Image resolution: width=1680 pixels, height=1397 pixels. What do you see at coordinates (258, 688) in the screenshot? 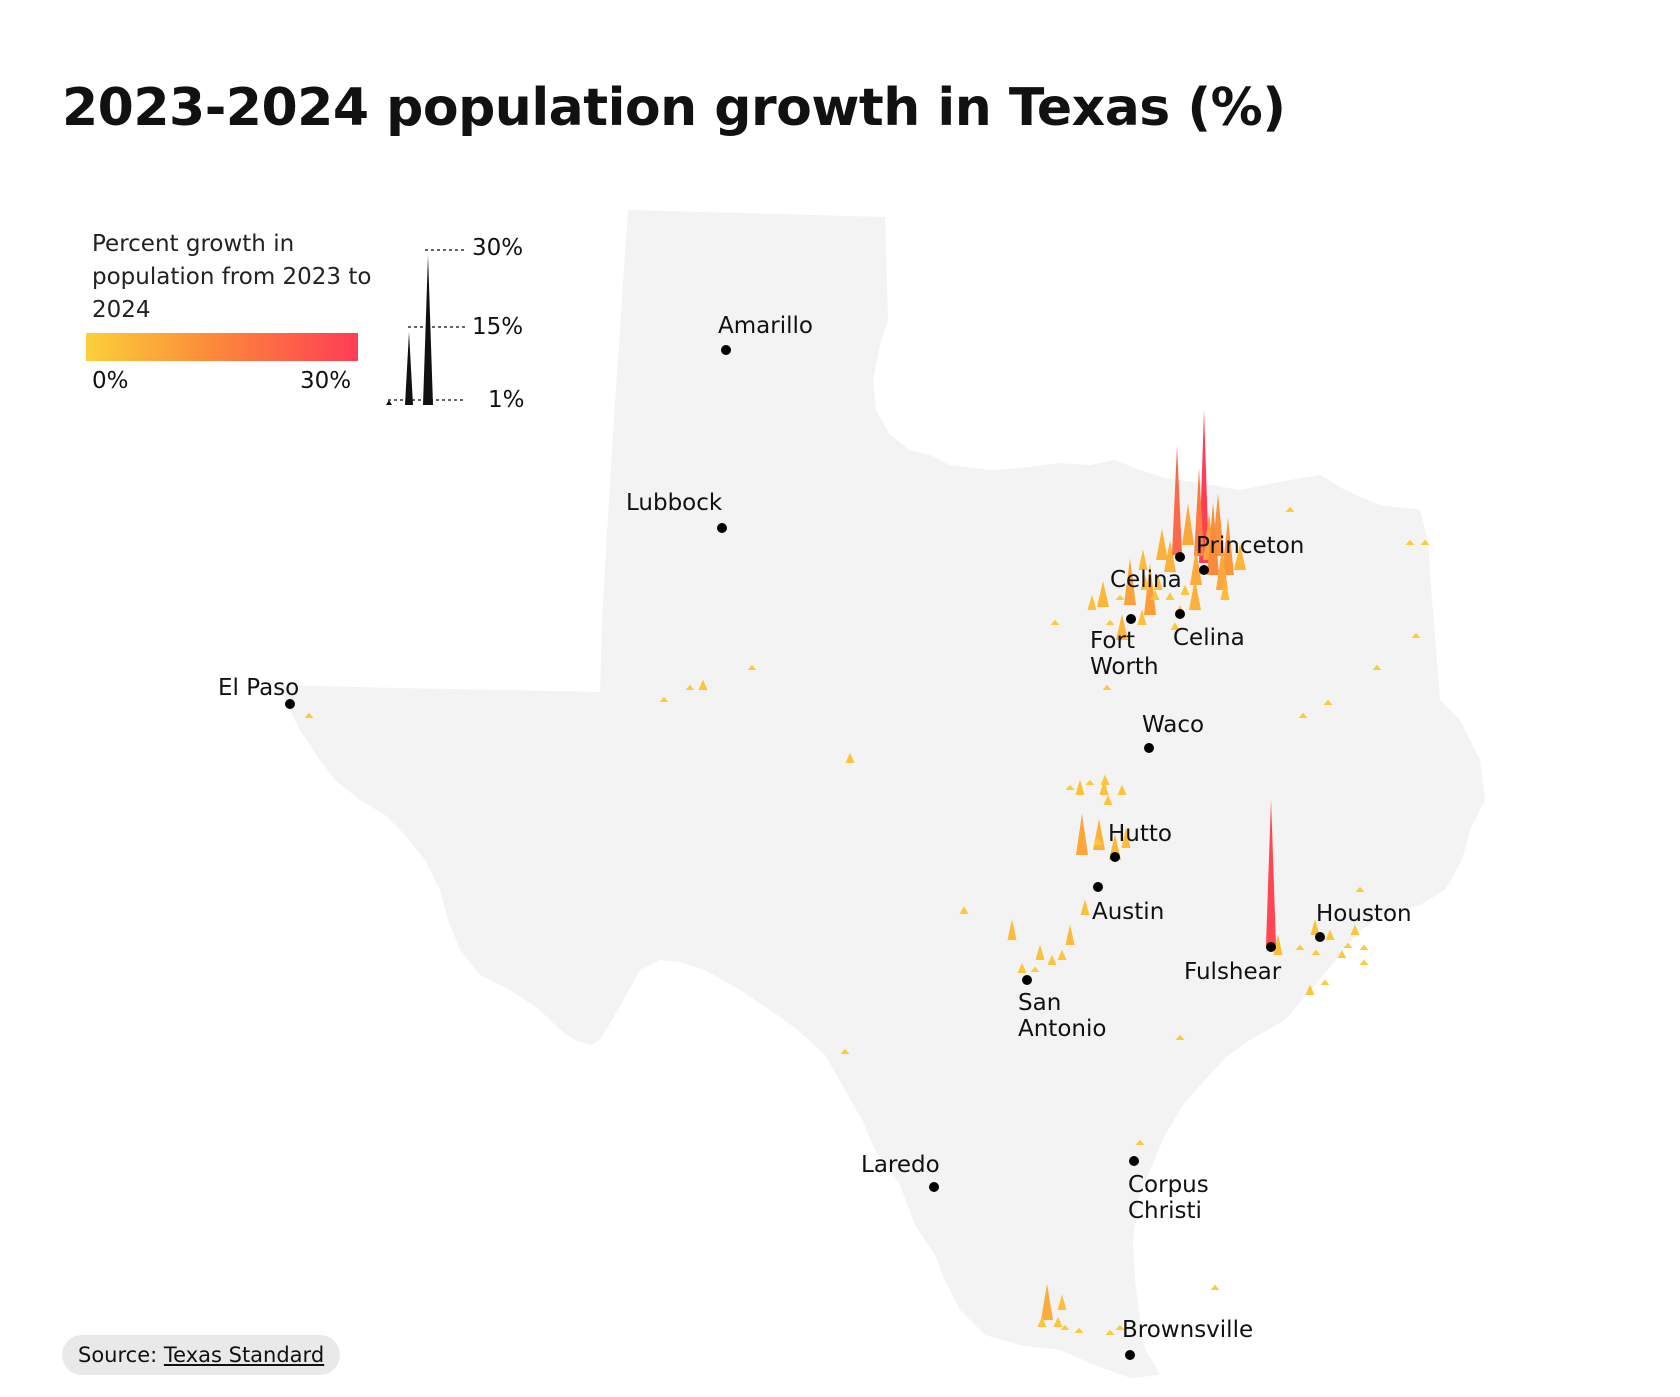
I see `city-label: El Paso` at bounding box center [258, 688].